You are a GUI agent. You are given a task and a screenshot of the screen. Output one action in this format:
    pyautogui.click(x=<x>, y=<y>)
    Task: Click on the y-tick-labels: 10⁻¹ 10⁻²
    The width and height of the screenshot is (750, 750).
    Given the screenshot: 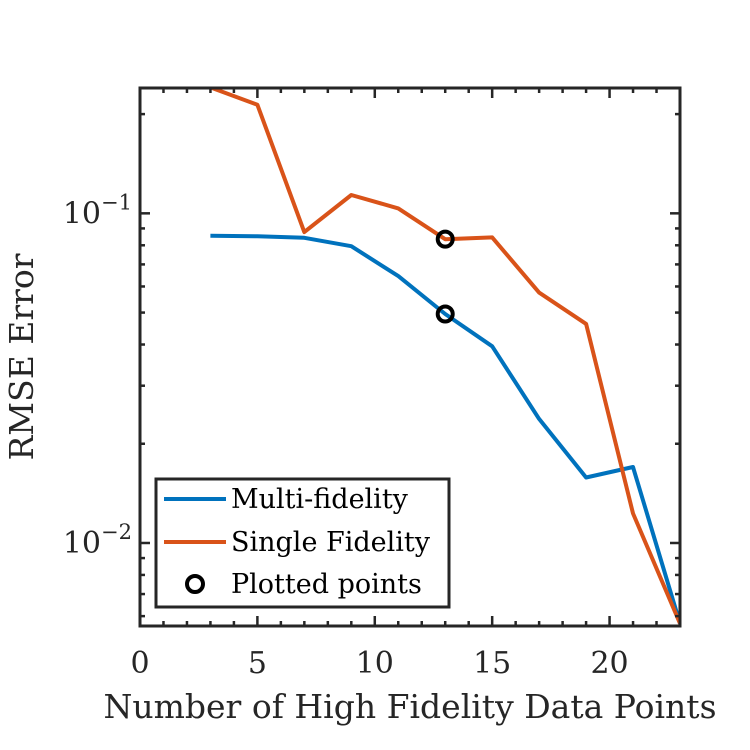 What is the action you would take?
    pyautogui.click(x=97, y=375)
    